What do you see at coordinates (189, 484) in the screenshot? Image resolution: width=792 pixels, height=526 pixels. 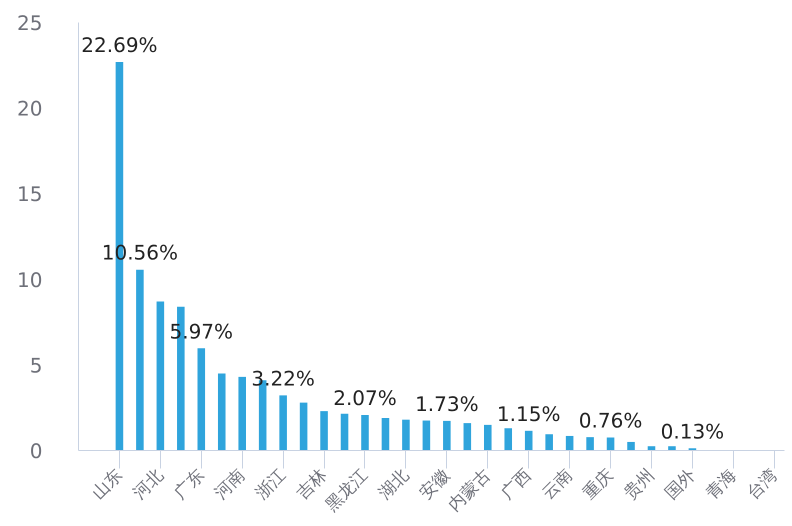 I see `x-tick-label: 广东` at bounding box center [189, 484].